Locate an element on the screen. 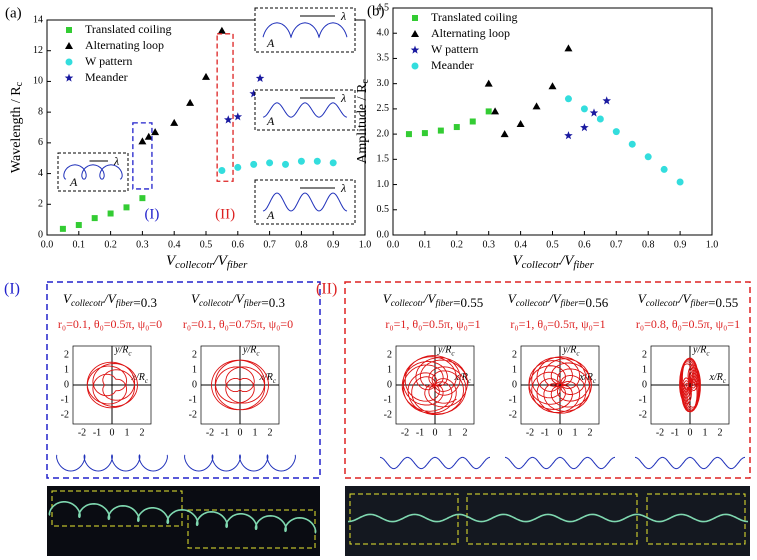 The height and width of the screenshot is (560, 757). ratio-label: Vcollecotr/Vfiber is located at coordinates (207, 262).